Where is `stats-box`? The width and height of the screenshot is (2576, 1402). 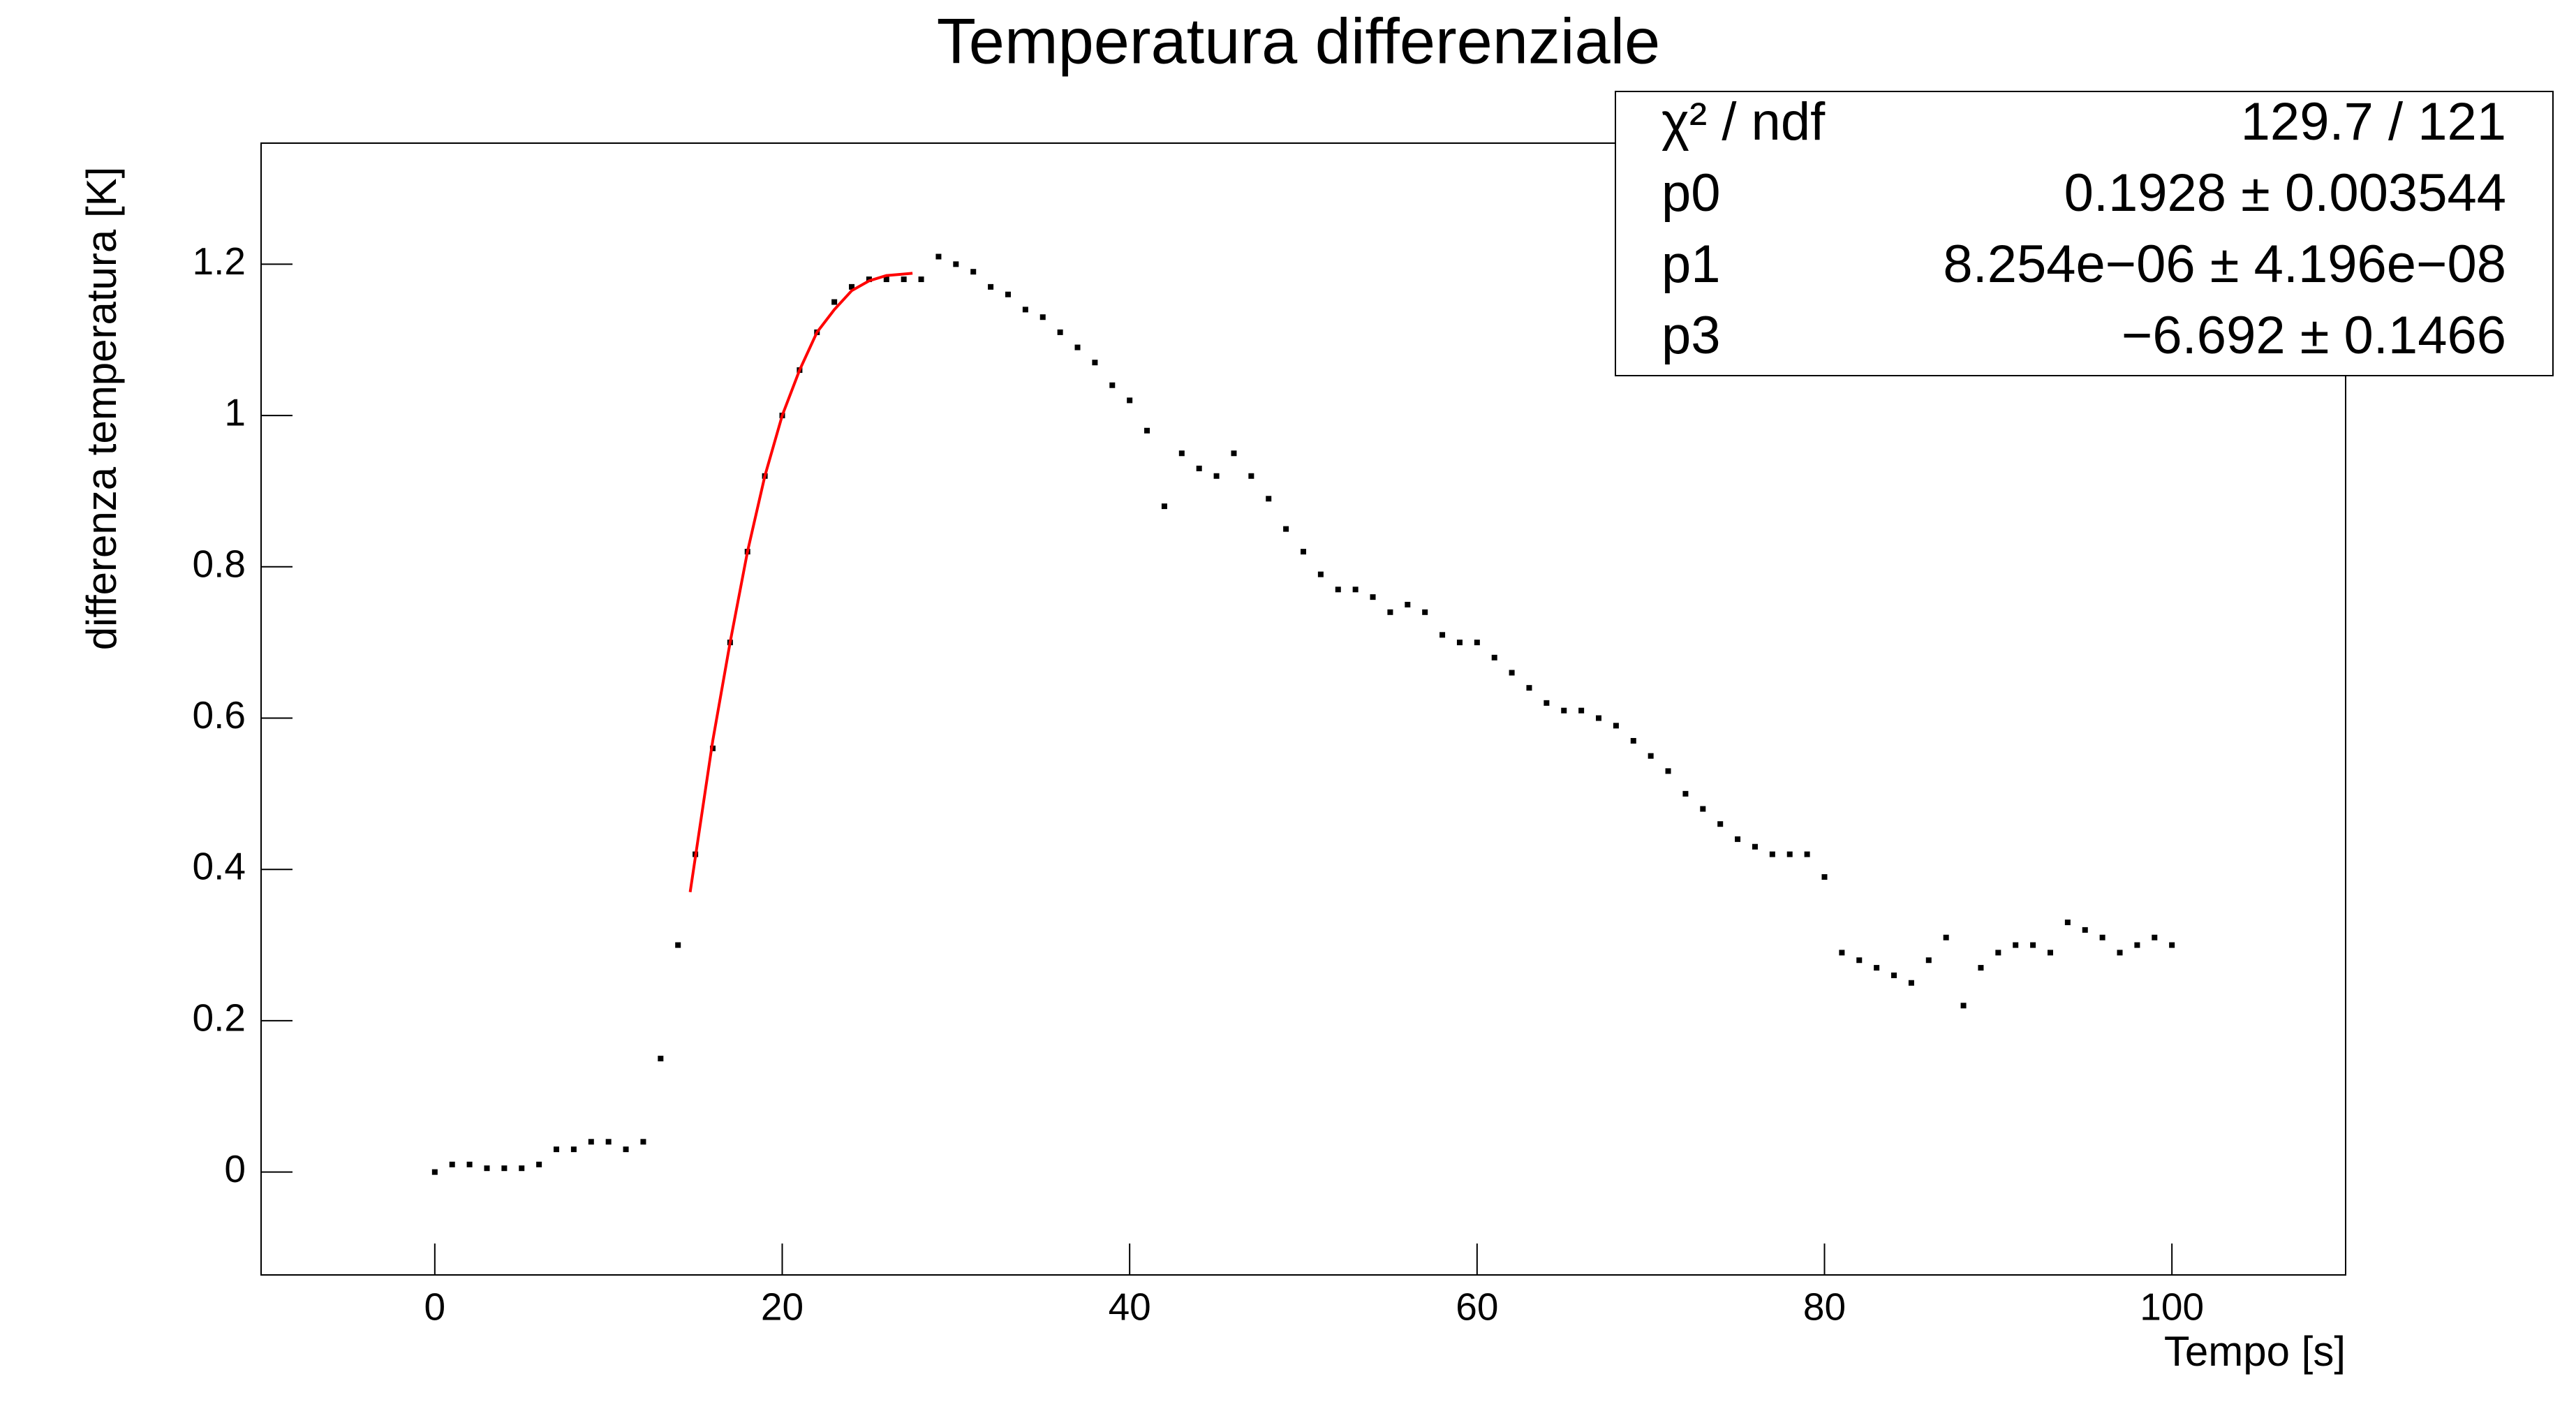
stats-box is located at coordinates (2084, 234).